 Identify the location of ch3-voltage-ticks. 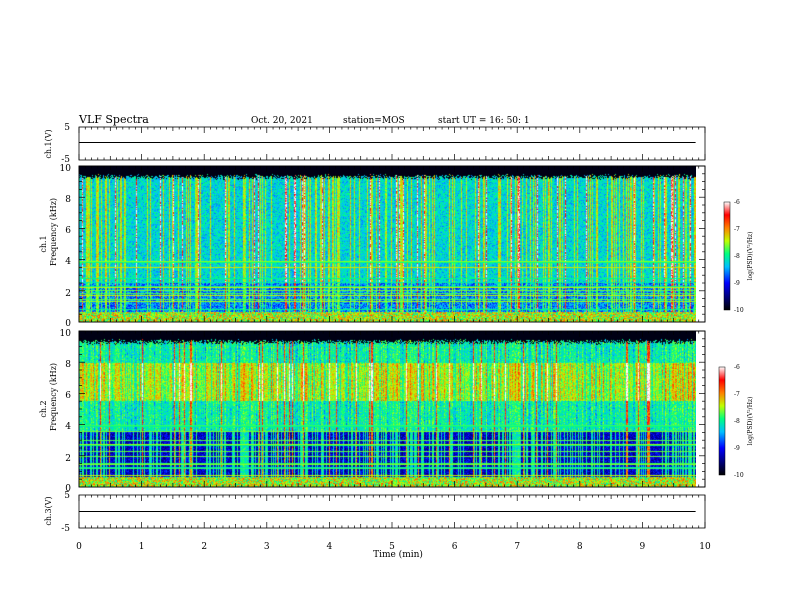
(392, 511).